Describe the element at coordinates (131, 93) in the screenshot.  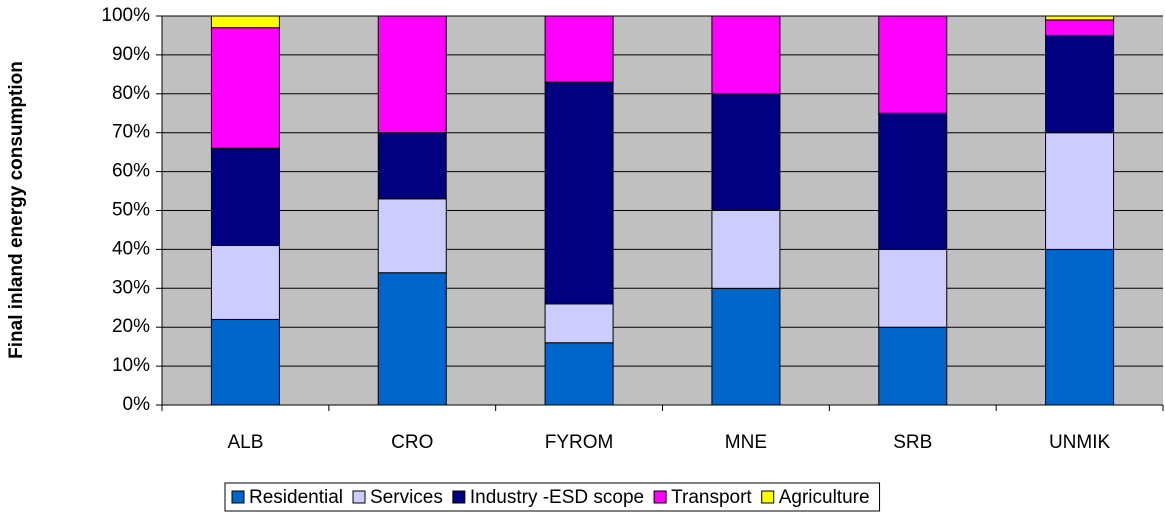
I see `y-tick-label: 80%` at that location.